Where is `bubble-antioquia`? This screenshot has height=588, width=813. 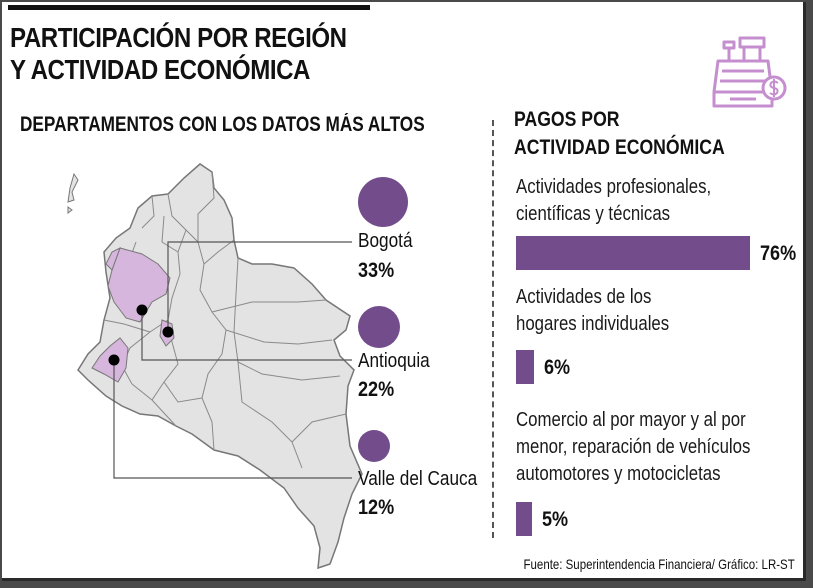 bubble-antioquia is located at coordinates (379, 327).